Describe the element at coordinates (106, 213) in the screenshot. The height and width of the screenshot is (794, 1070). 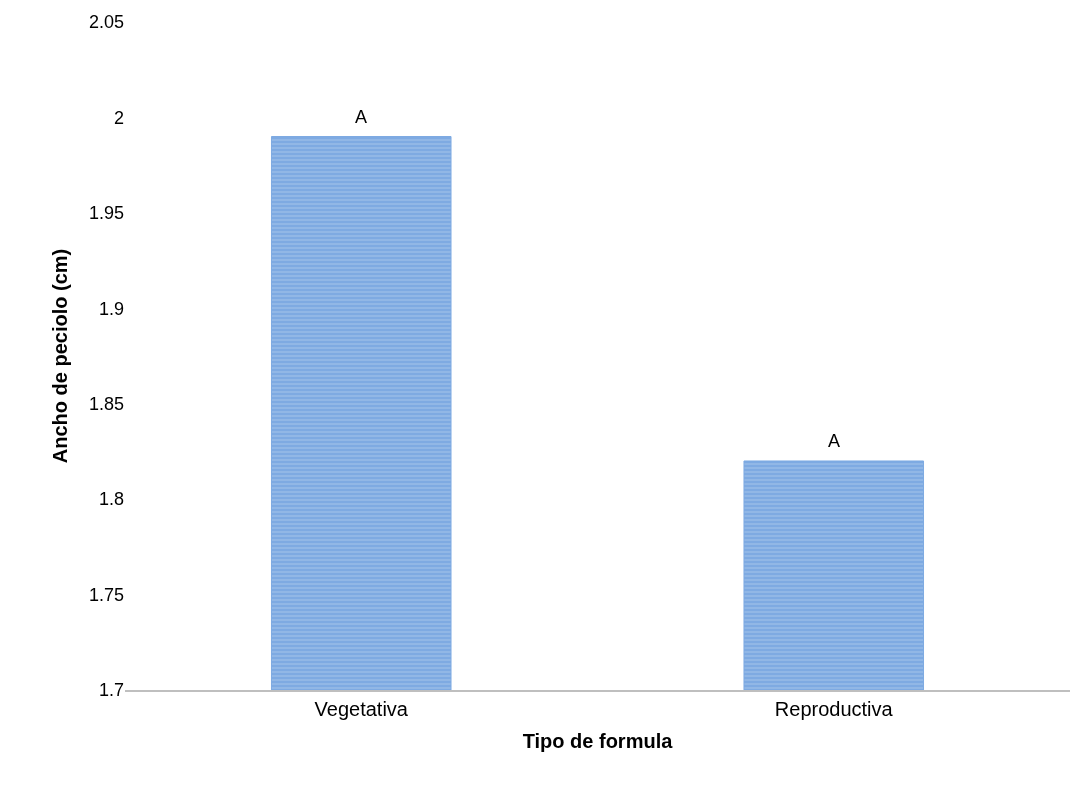
I see `y-tick-label: 1.95` at that location.